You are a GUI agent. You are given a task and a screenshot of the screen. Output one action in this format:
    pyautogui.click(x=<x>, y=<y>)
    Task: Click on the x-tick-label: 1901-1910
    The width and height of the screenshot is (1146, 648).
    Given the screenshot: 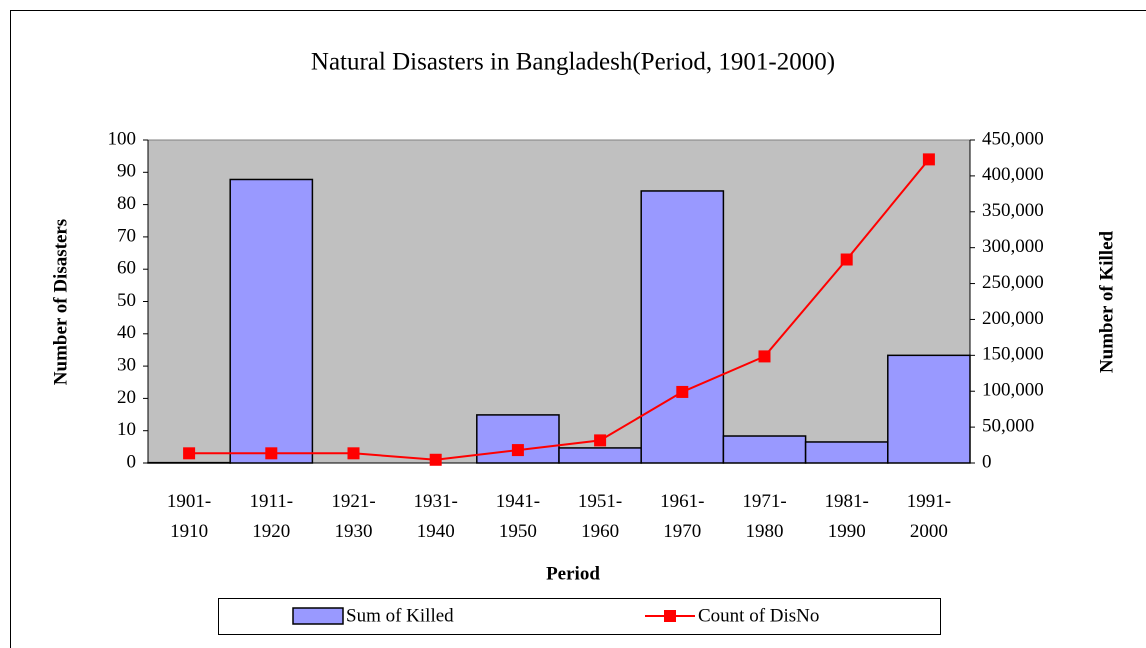 What is the action you would take?
    pyautogui.click(x=189, y=516)
    